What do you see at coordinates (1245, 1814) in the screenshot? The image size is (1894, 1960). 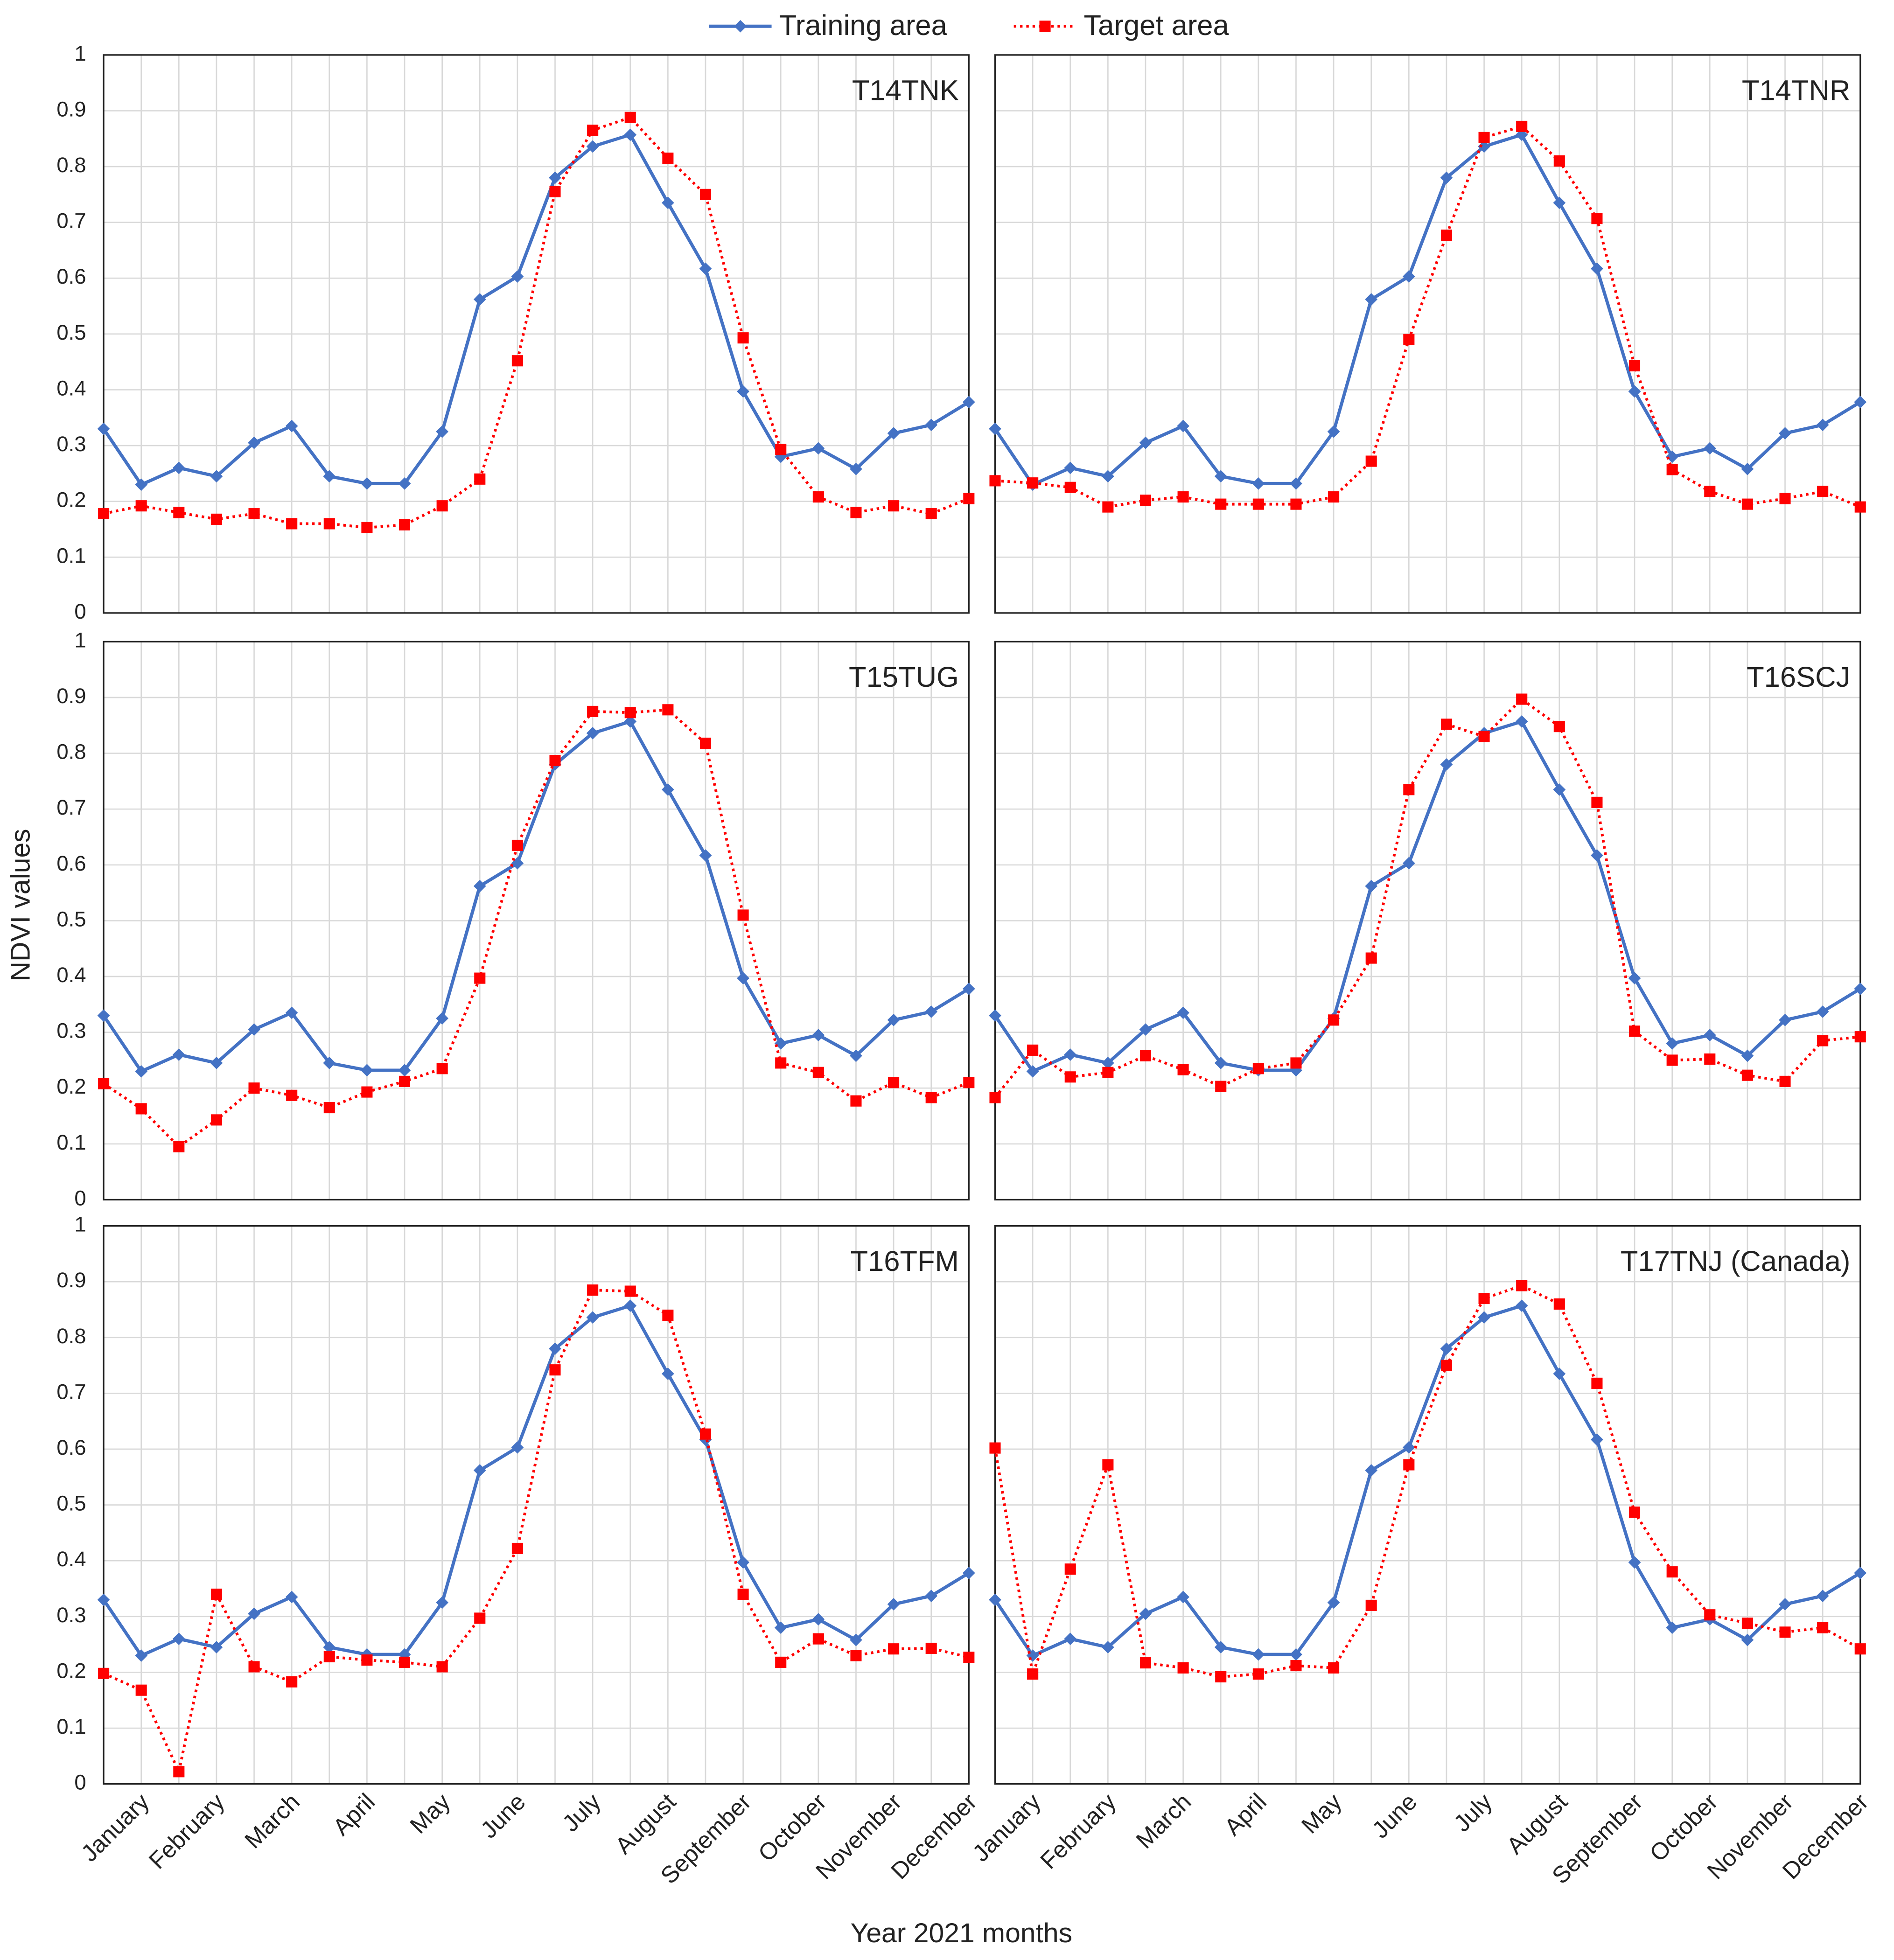 I see `x-tick-label: April` at bounding box center [1245, 1814].